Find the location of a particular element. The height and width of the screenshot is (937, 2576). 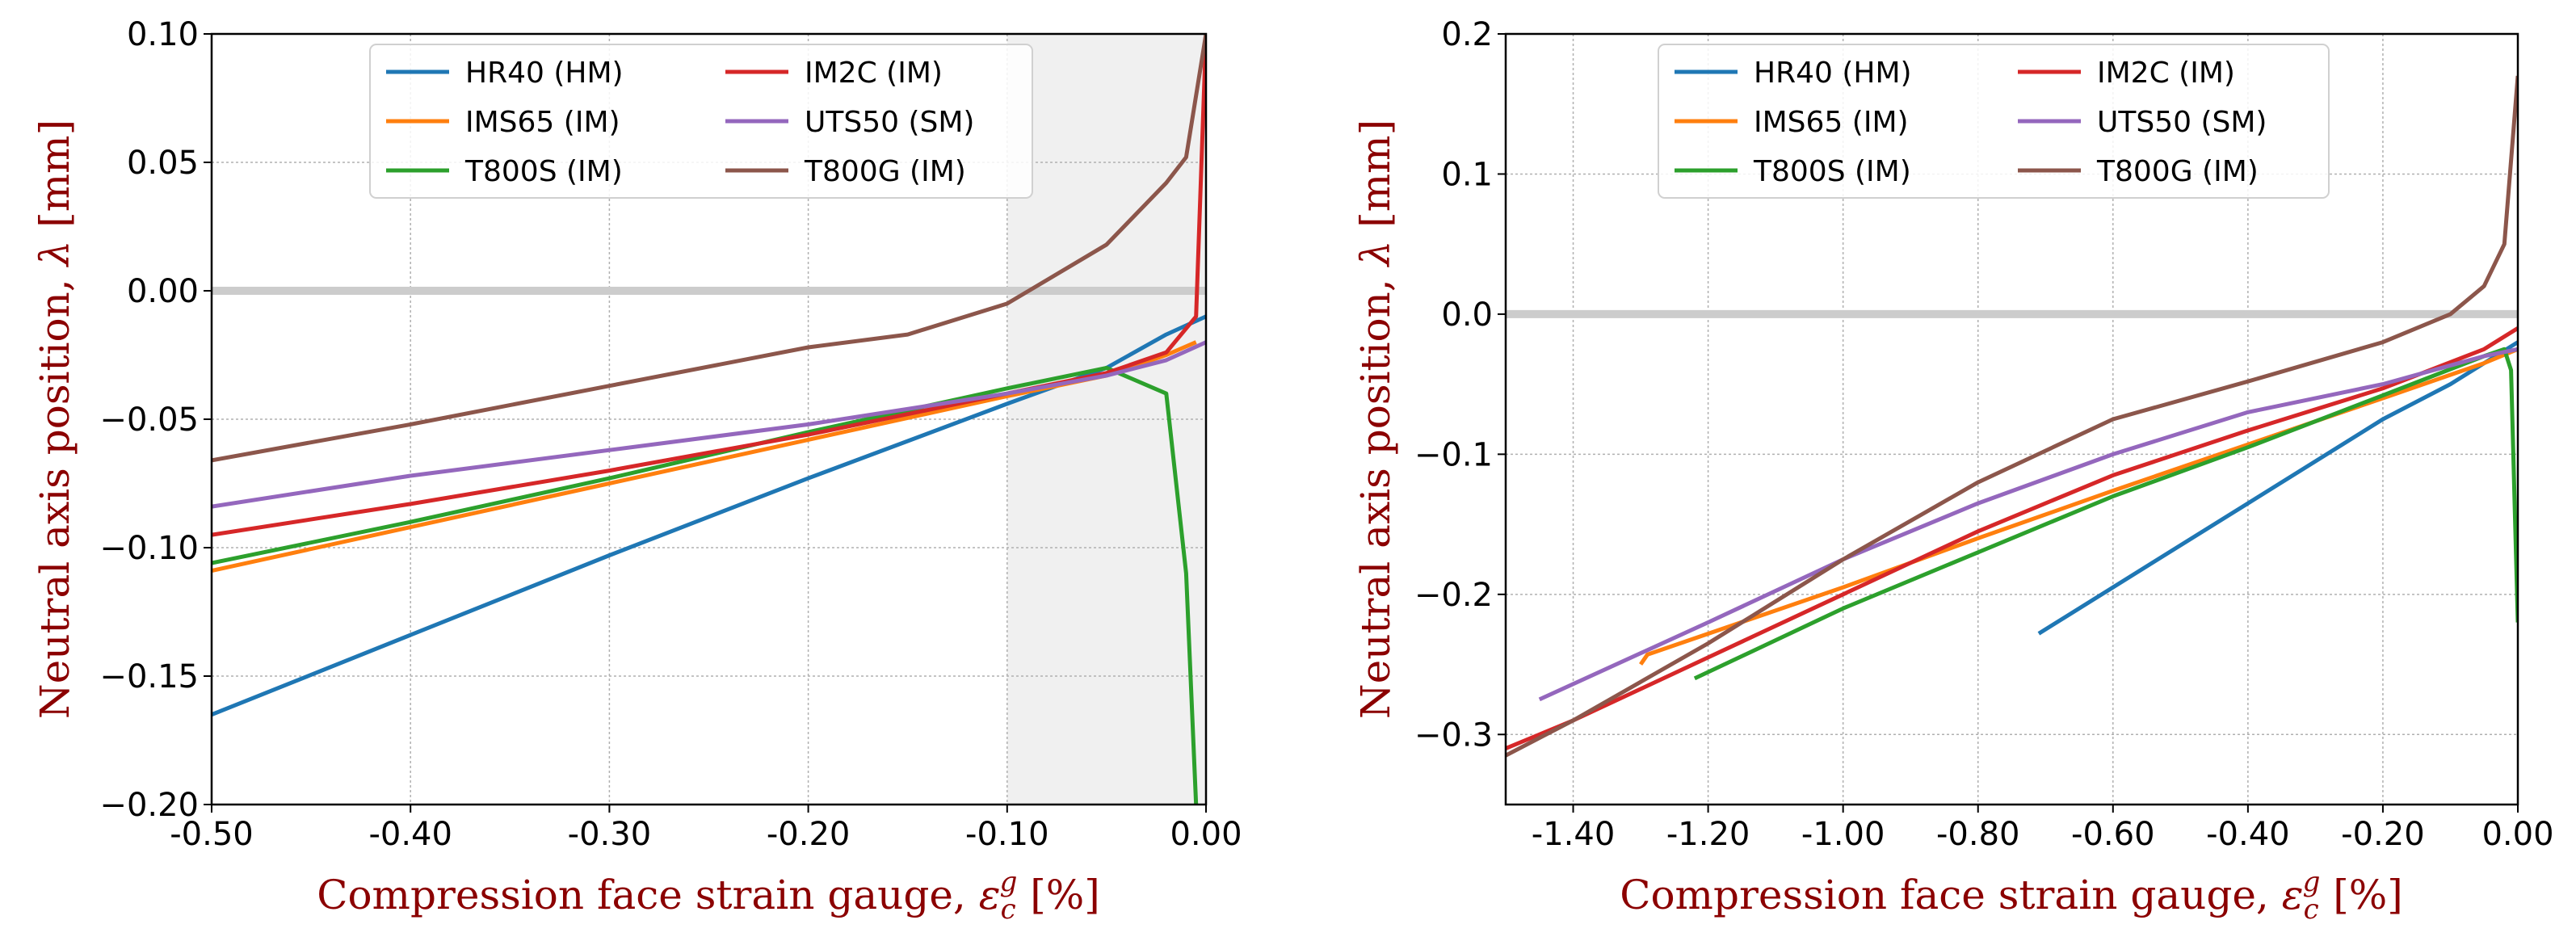

y-tick-label: −0.20 is located at coordinates (149, 805).